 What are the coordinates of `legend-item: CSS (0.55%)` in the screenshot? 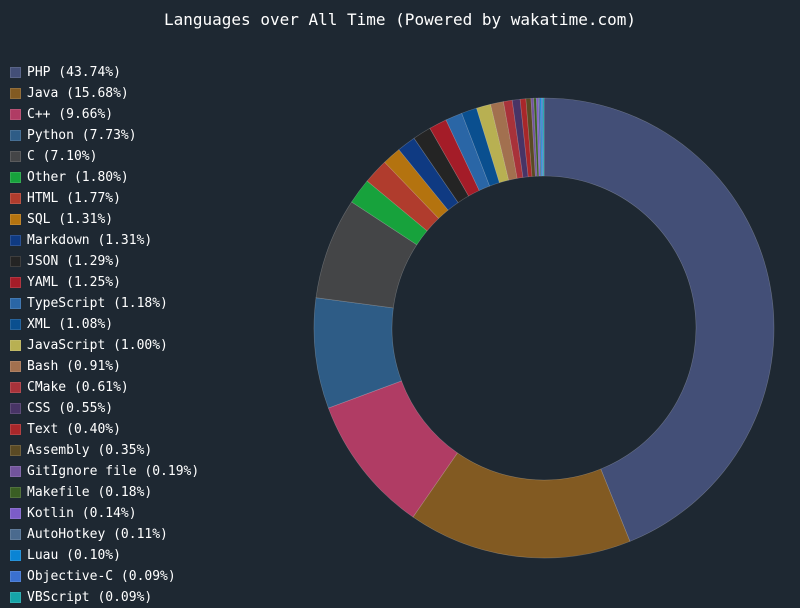 It's located at (104, 408).